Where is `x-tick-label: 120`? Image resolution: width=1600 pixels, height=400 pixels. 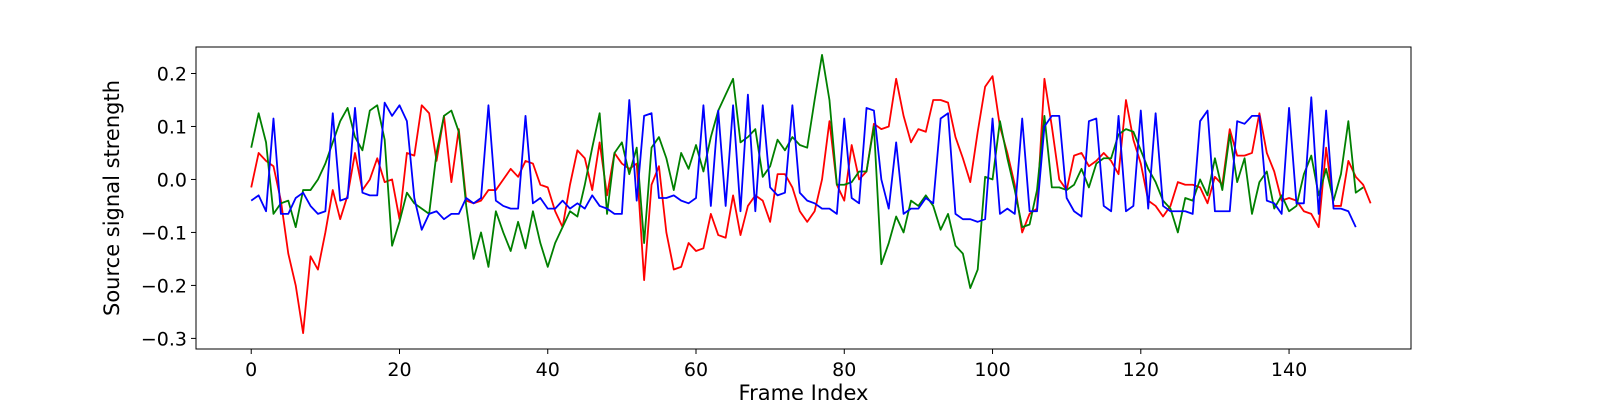
x-tick-label: 120 is located at coordinates (1141, 370).